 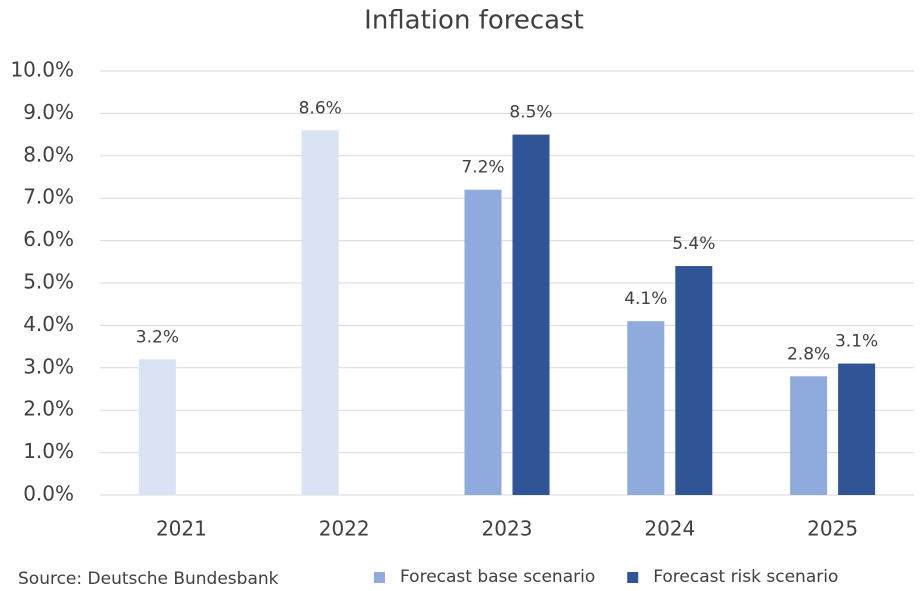 I want to click on y-tick-label: 0.0%, so click(x=48, y=494).